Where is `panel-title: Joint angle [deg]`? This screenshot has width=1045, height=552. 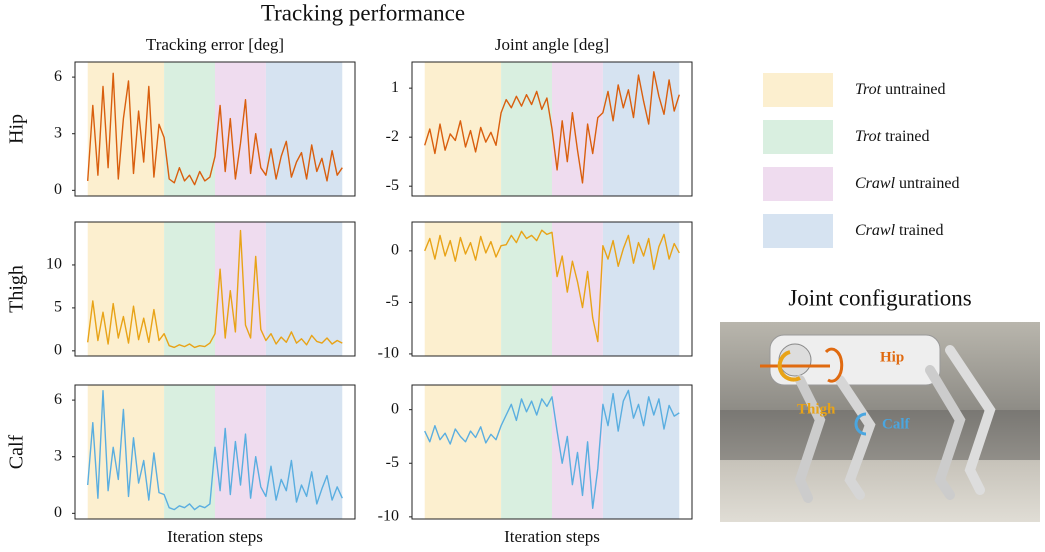 panel-title: Joint angle [deg] is located at coordinates (552, 44).